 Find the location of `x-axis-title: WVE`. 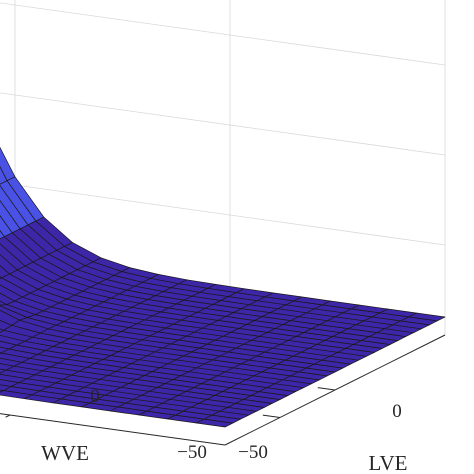

x-axis-title: WVE is located at coordinates (65, 453).